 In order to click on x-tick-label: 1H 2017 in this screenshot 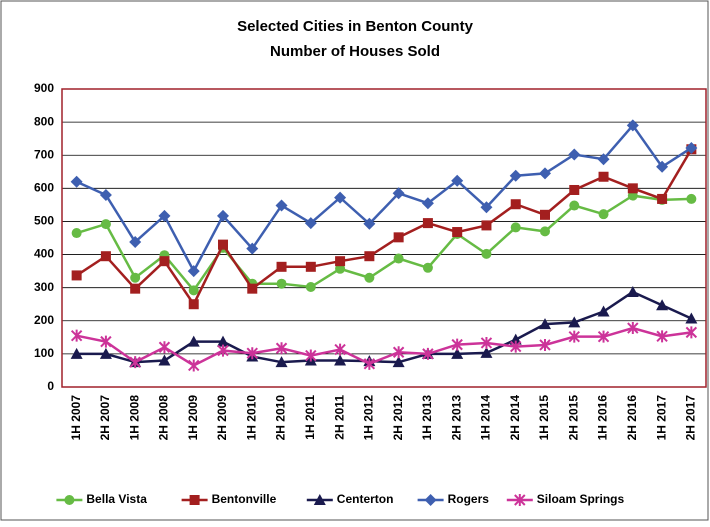, I will do `click(661, 418)`.